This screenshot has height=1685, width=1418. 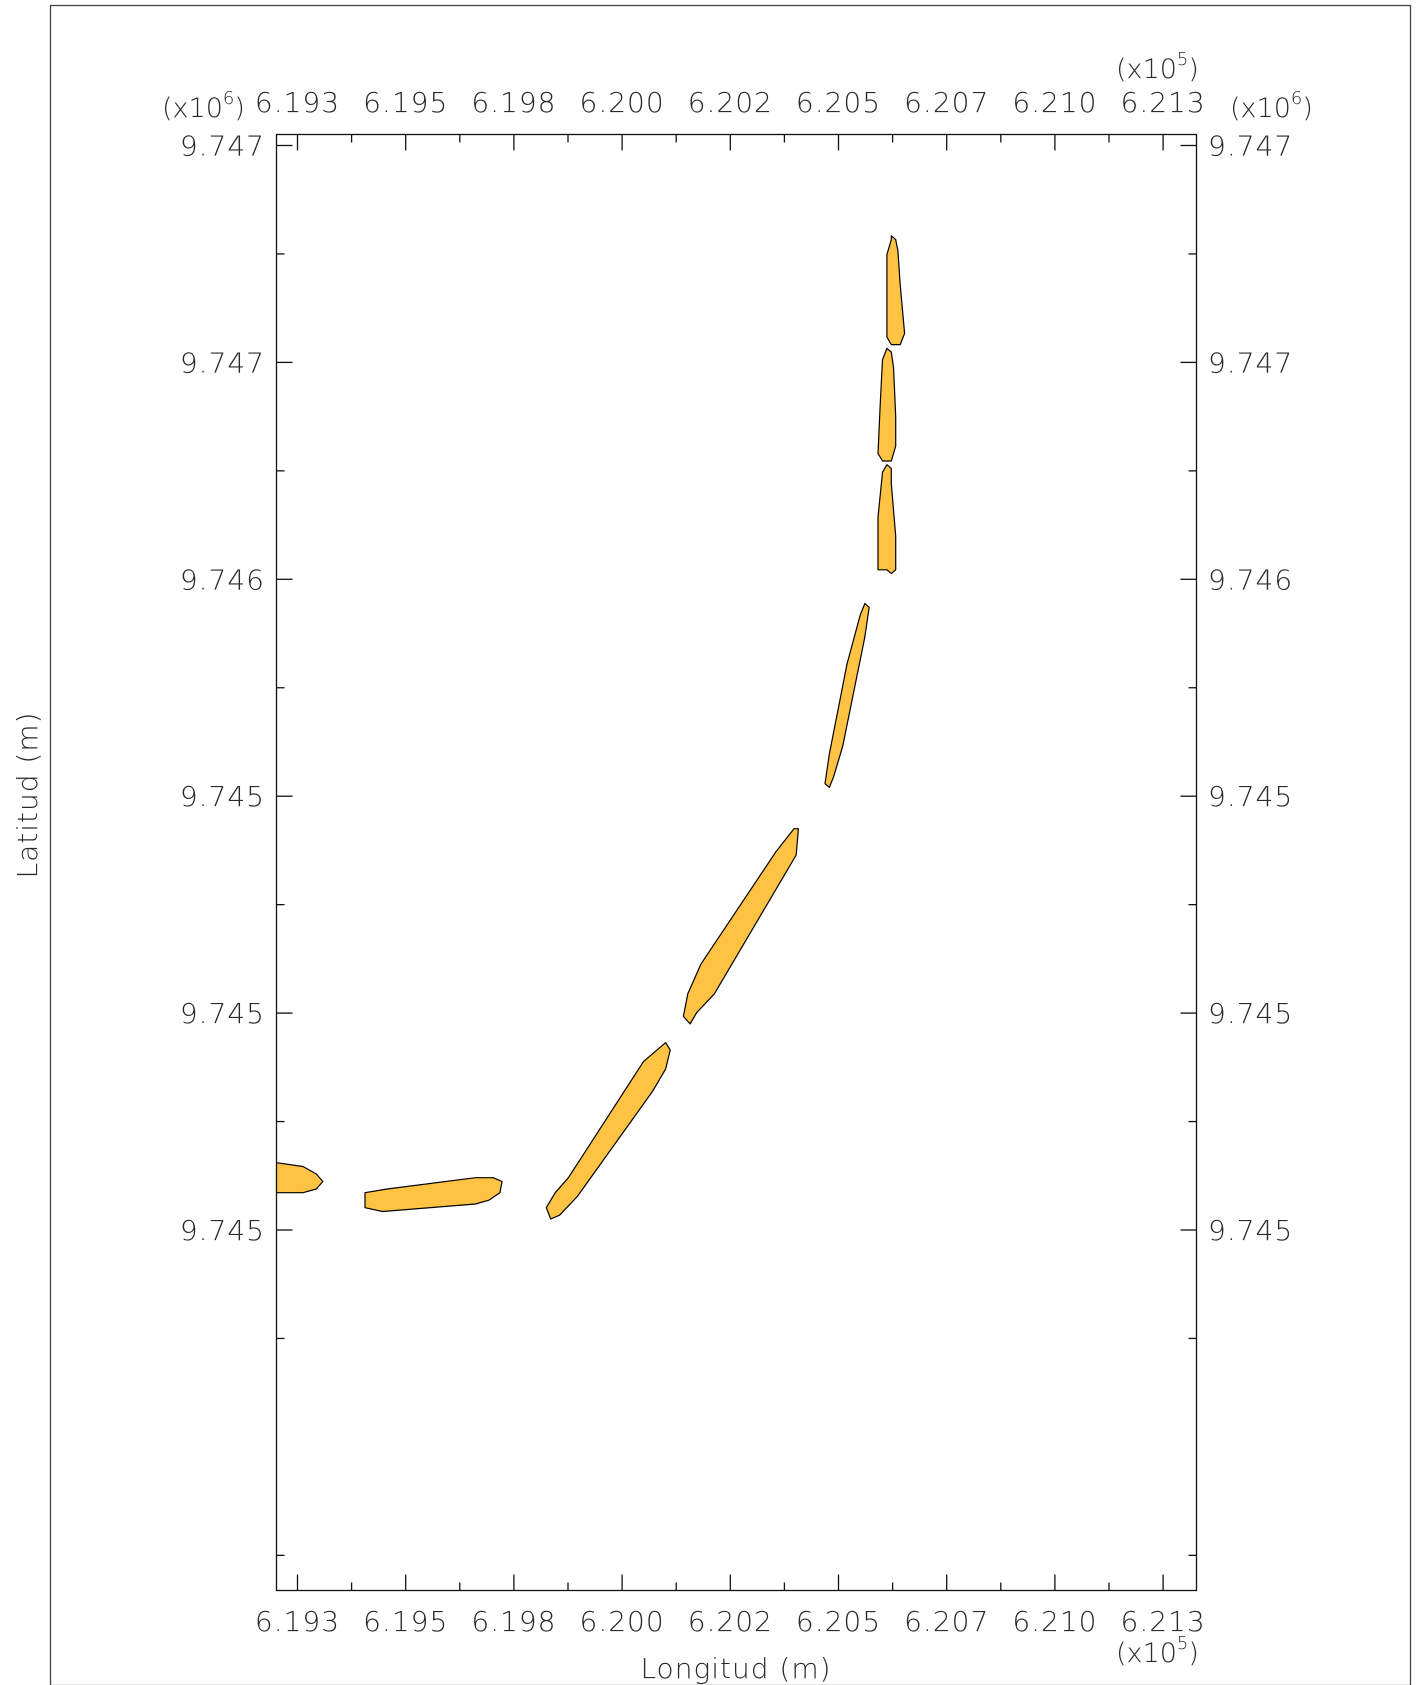 I want to click on x-multiplier-bottom: (x105), so click(x=1157, y=1651).